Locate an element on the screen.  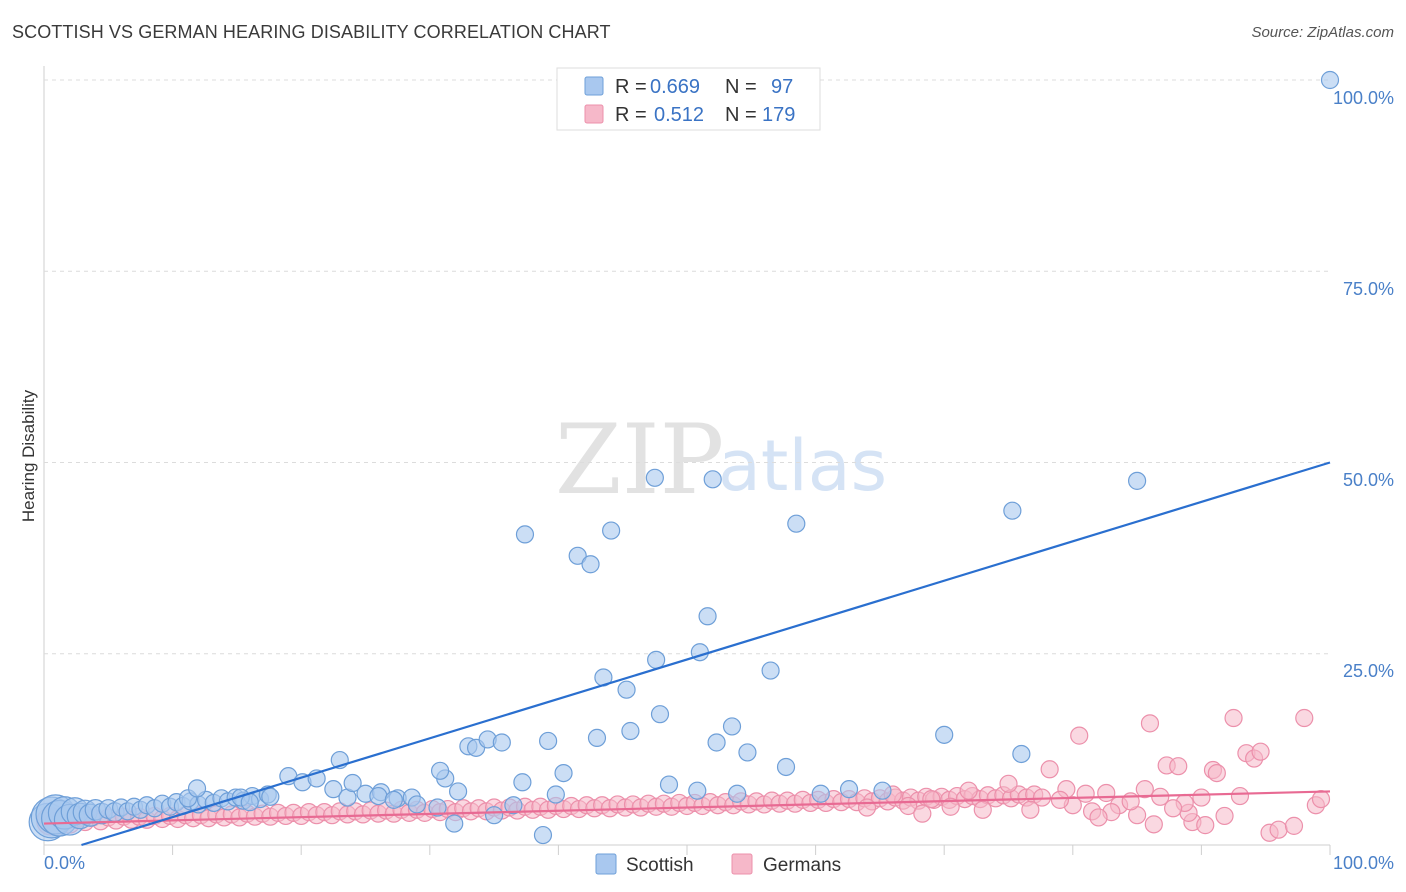
watermark-zip: ZIP is located at coordinates (639, 460).